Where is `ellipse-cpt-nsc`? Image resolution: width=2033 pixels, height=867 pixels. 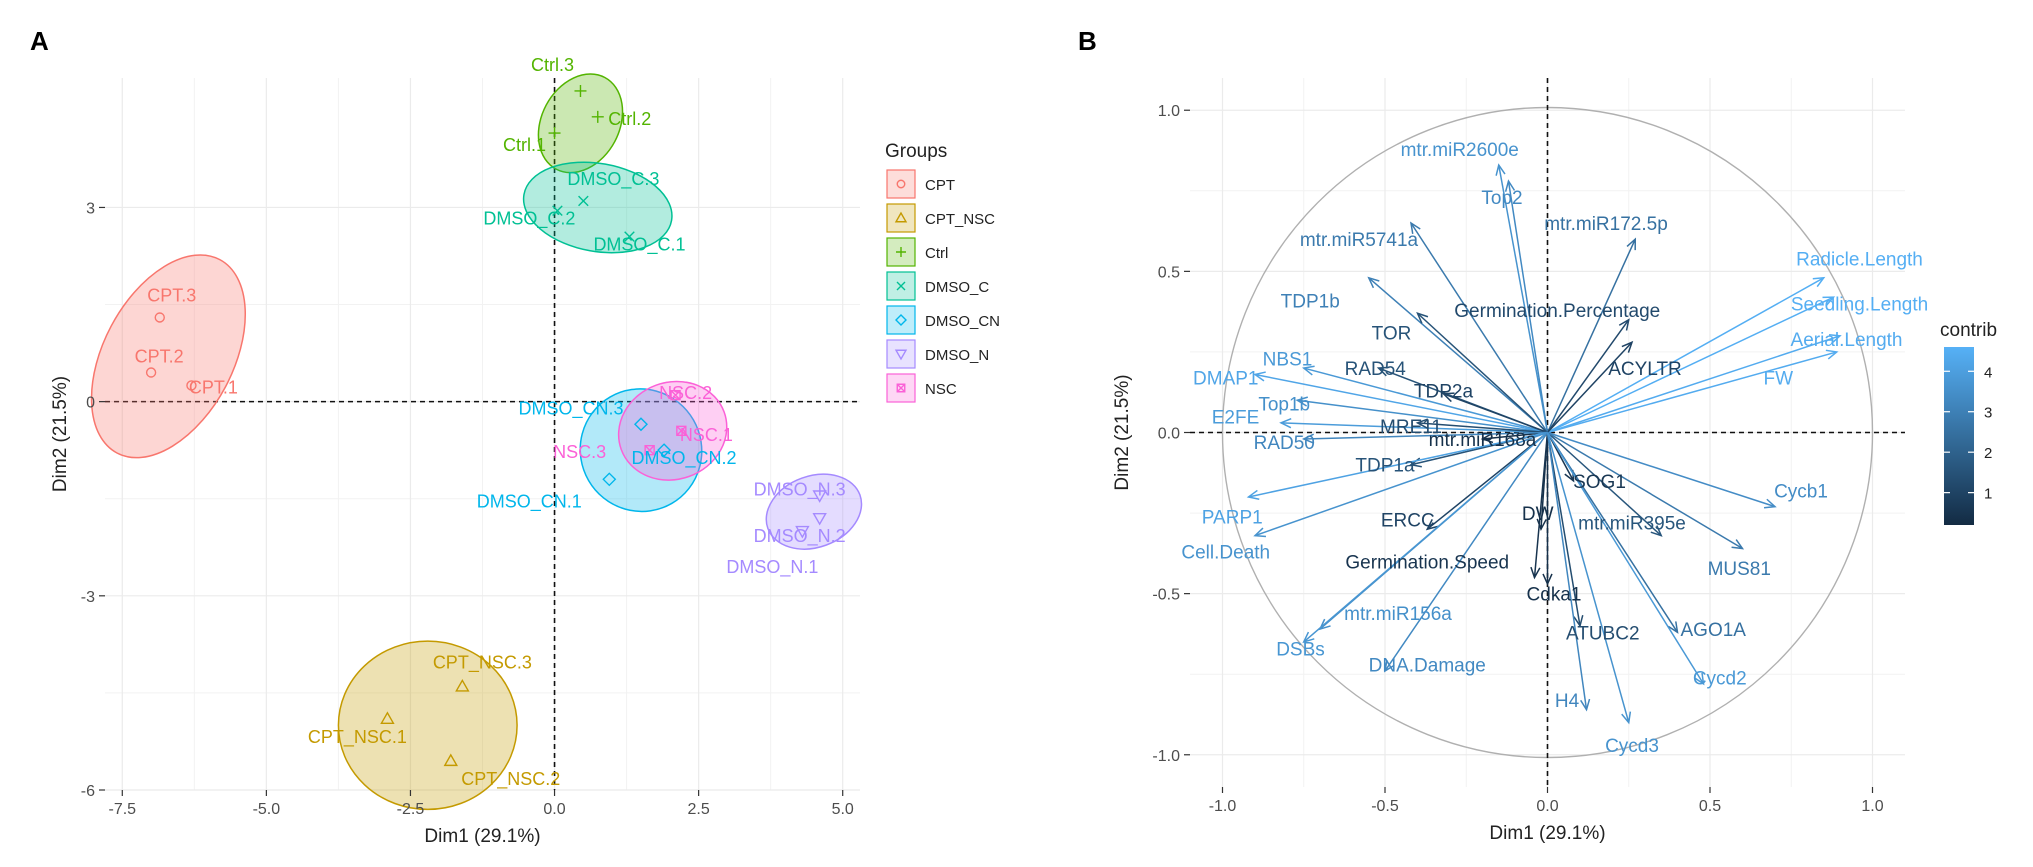
ellipse-cpt-nsc is located at coordinates (427, 725).